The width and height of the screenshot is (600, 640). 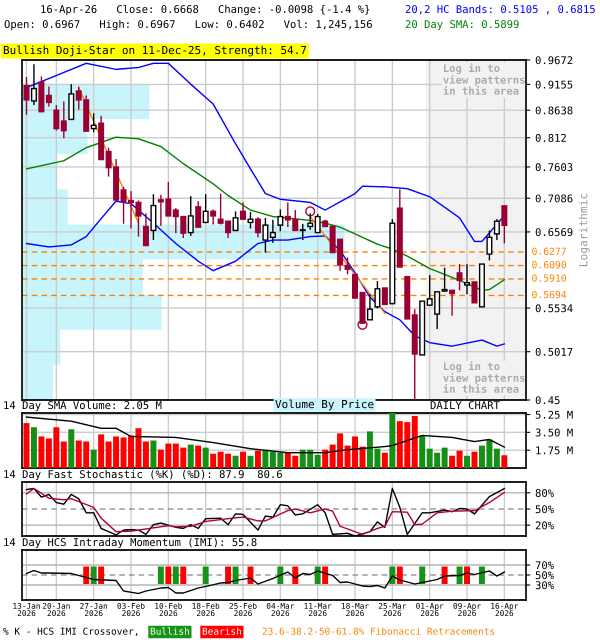 What do you see at coordinates (500, 9) in the screenshot?
I see `text: 20,2 HC Bands: 0.5105 , 0.6815` at bounding box center [500, 9].